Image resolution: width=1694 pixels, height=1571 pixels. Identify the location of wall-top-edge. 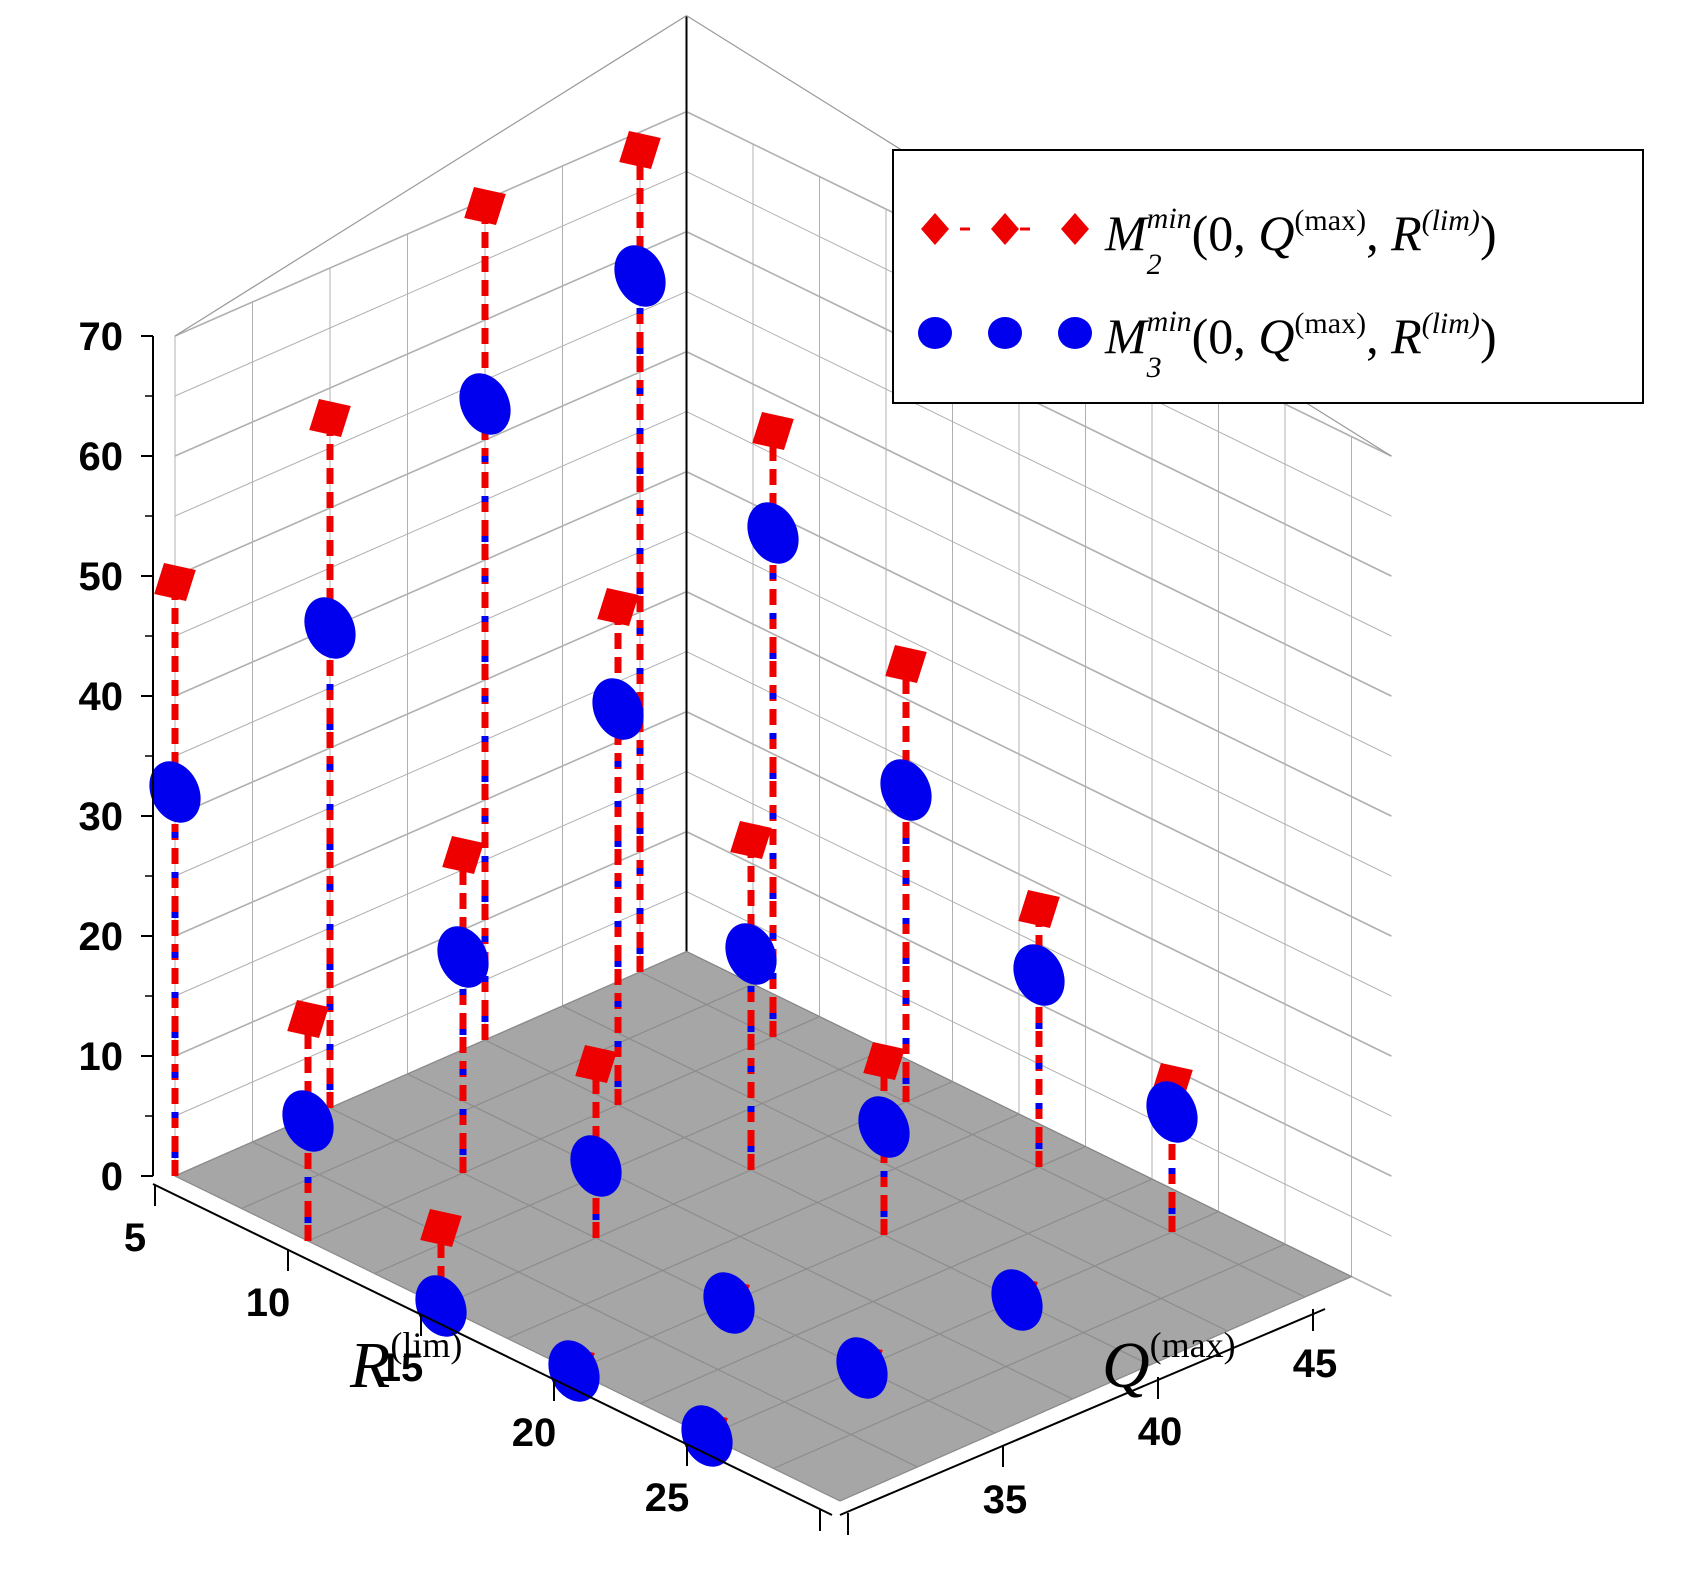
(430, 176).